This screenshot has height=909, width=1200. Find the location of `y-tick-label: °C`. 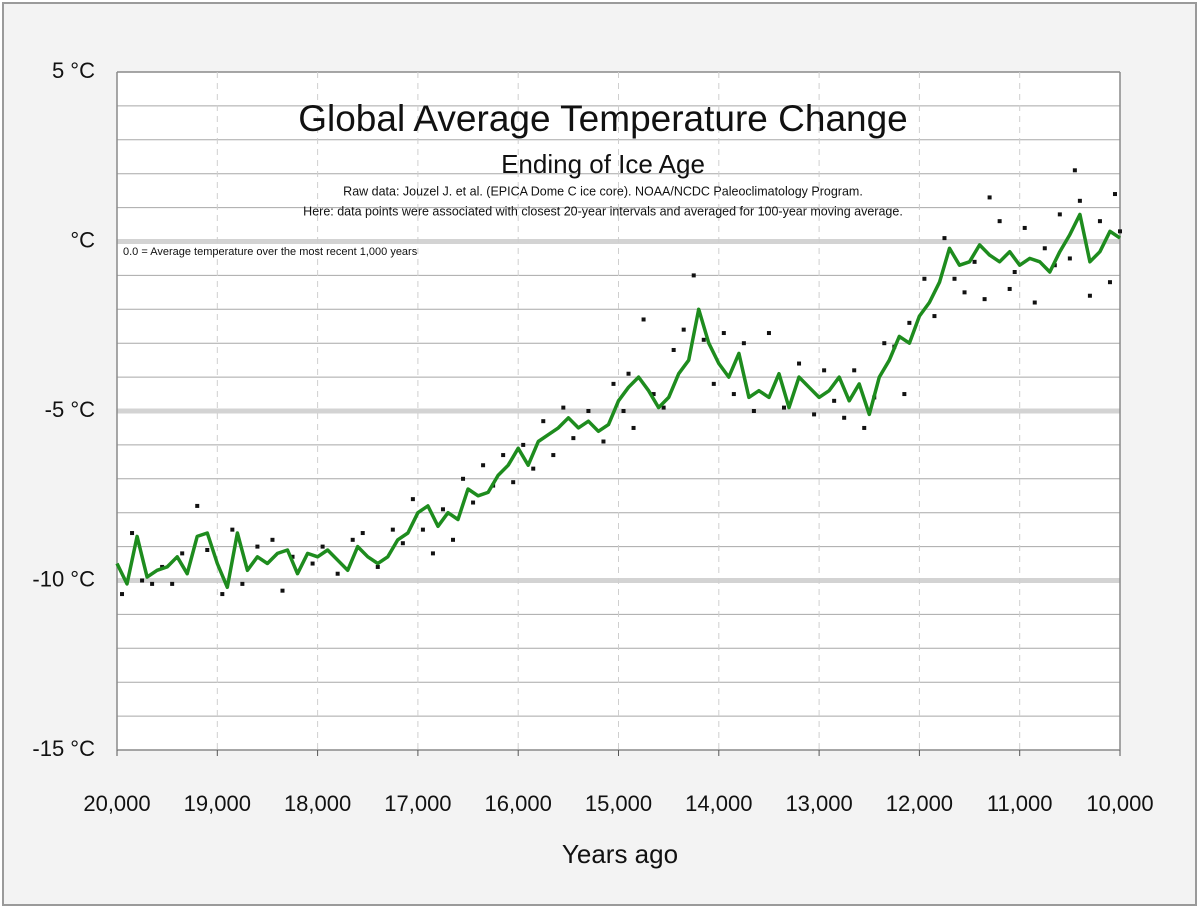

y-tick-label: °C is located at coordinates (82, 239).